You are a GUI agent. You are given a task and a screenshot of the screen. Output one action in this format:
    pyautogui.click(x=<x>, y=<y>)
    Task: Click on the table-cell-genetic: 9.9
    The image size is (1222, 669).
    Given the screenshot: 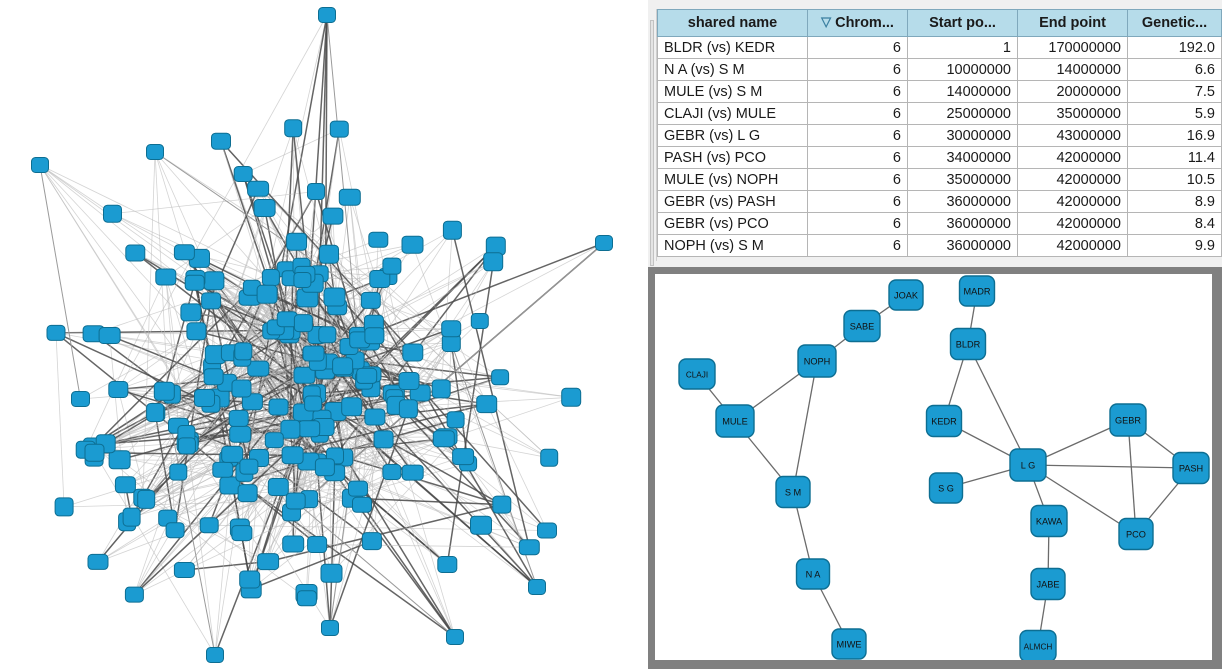 What is the action you would take?
    pyautogui.click(x=1174, y=245)
    